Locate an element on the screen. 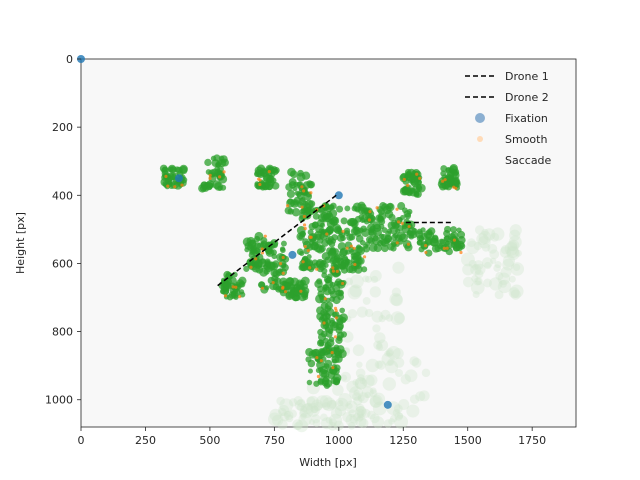  legend: Drone 1 Drone 2 Fixation Smooth Saccade is located at coordinates (508, 118).